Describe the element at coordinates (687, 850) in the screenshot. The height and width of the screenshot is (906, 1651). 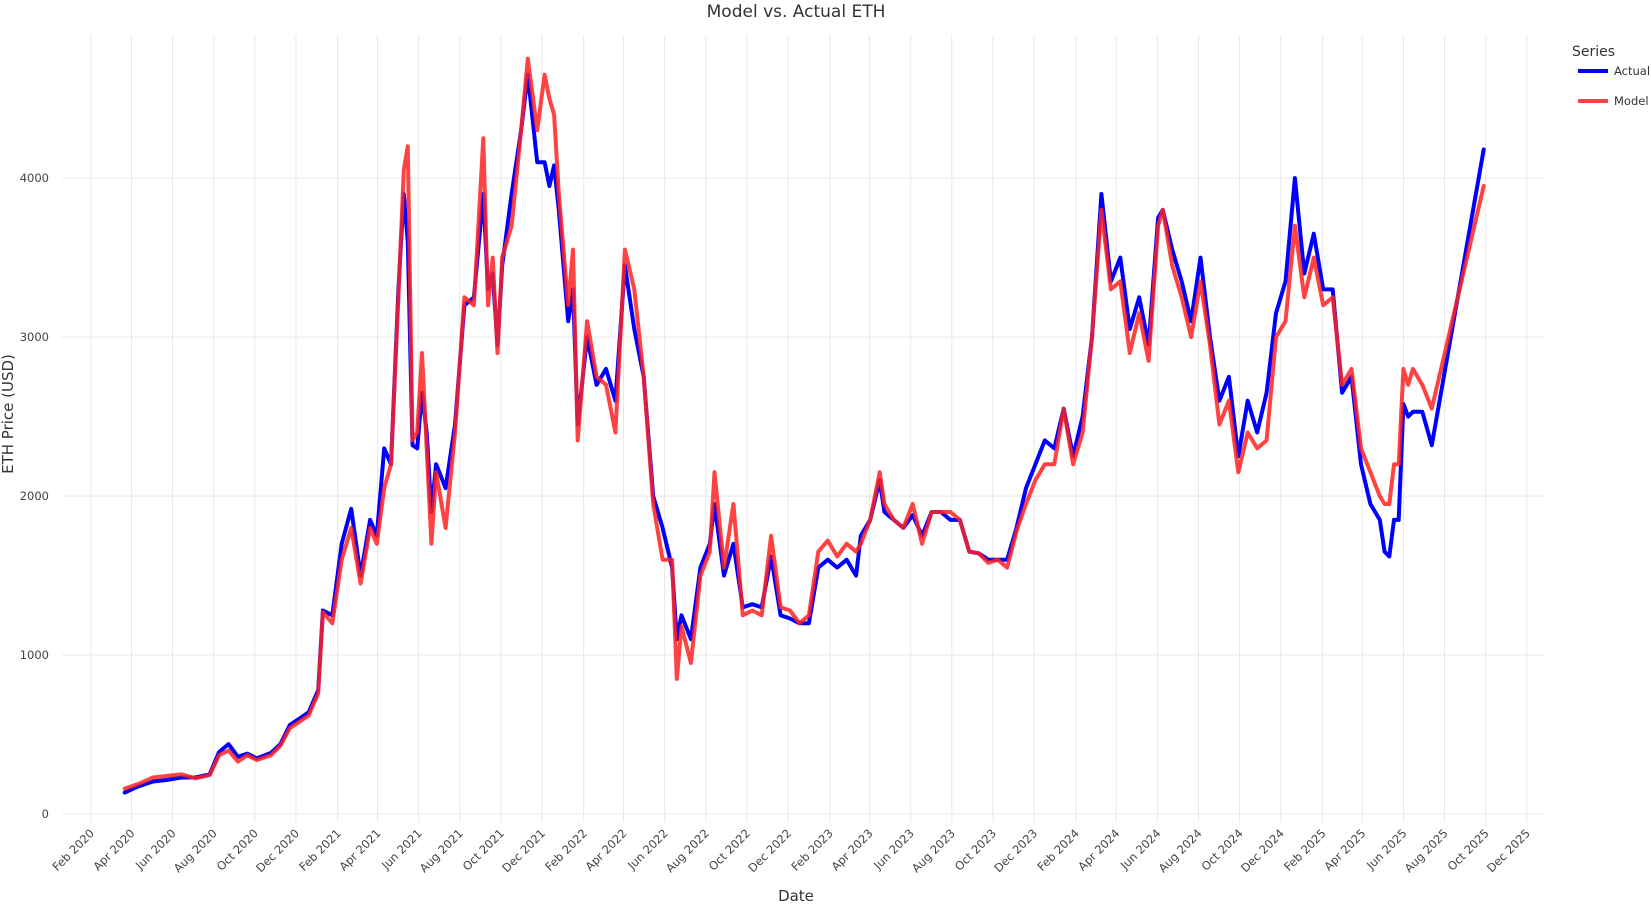
I see `x-tick-label: Aug 2022` at that location.